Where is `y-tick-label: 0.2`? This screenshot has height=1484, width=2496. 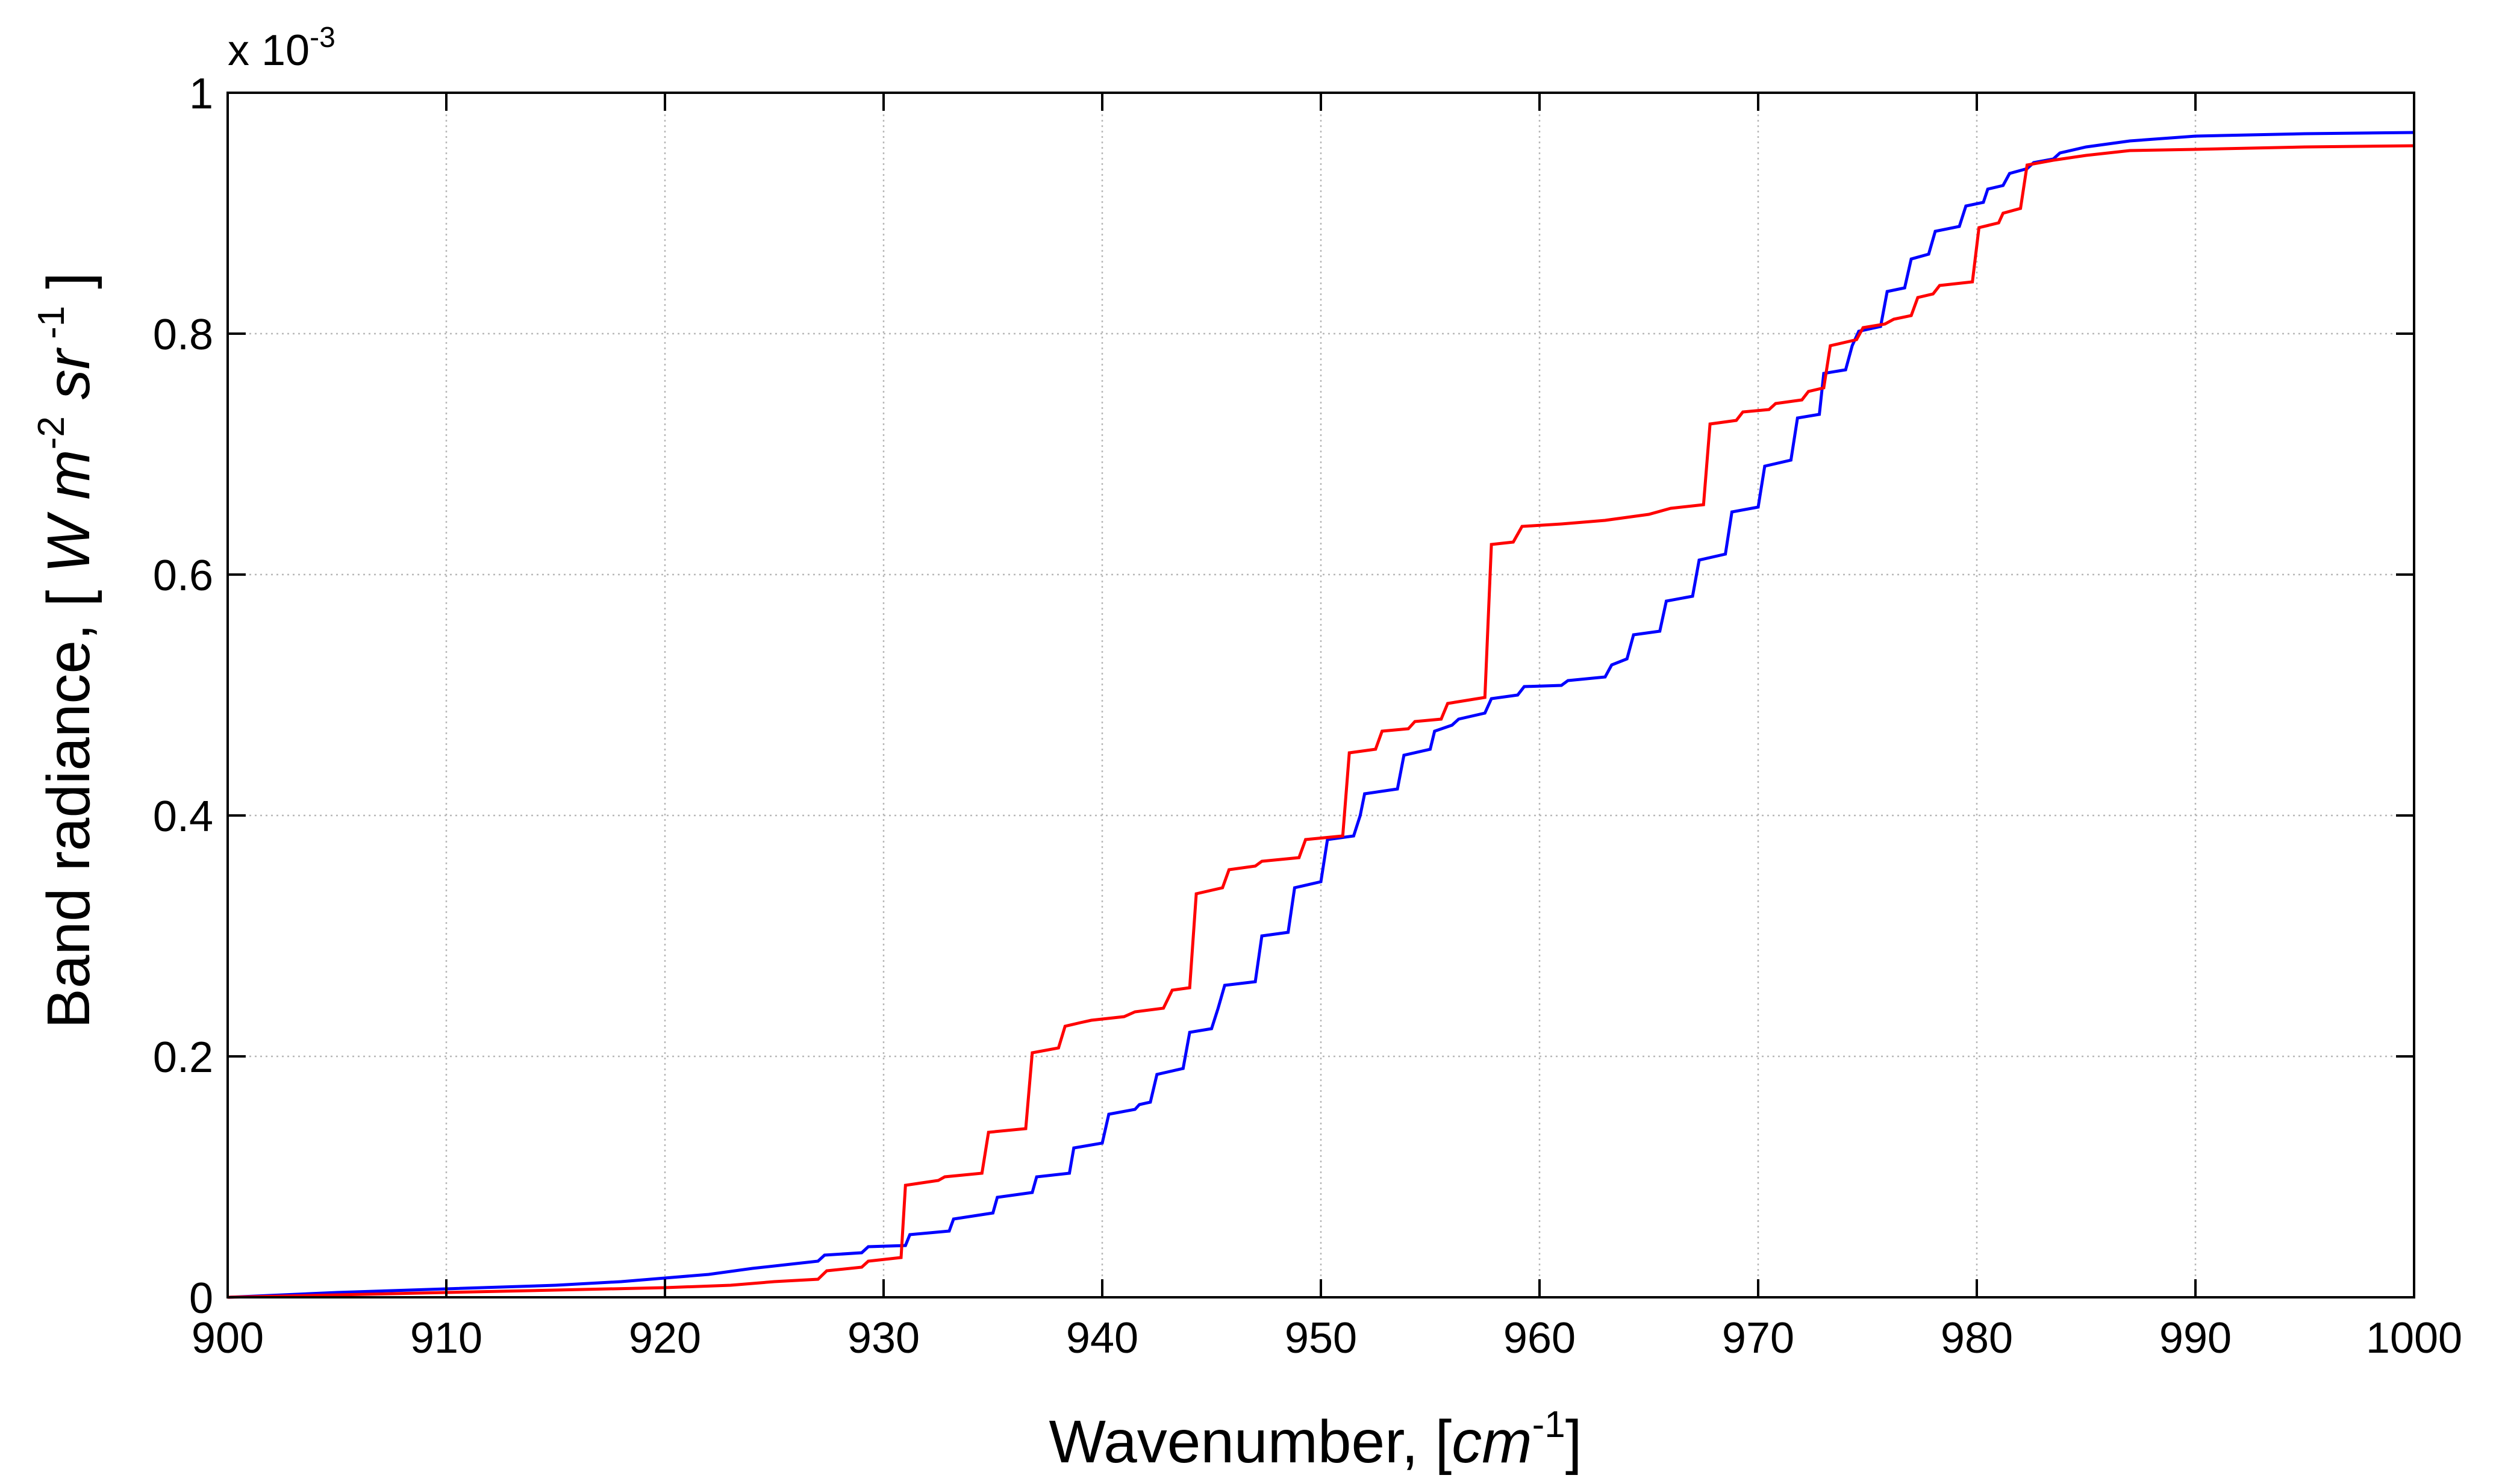 y-tick-label: 0.2 is located at coordinates (183, 1058).